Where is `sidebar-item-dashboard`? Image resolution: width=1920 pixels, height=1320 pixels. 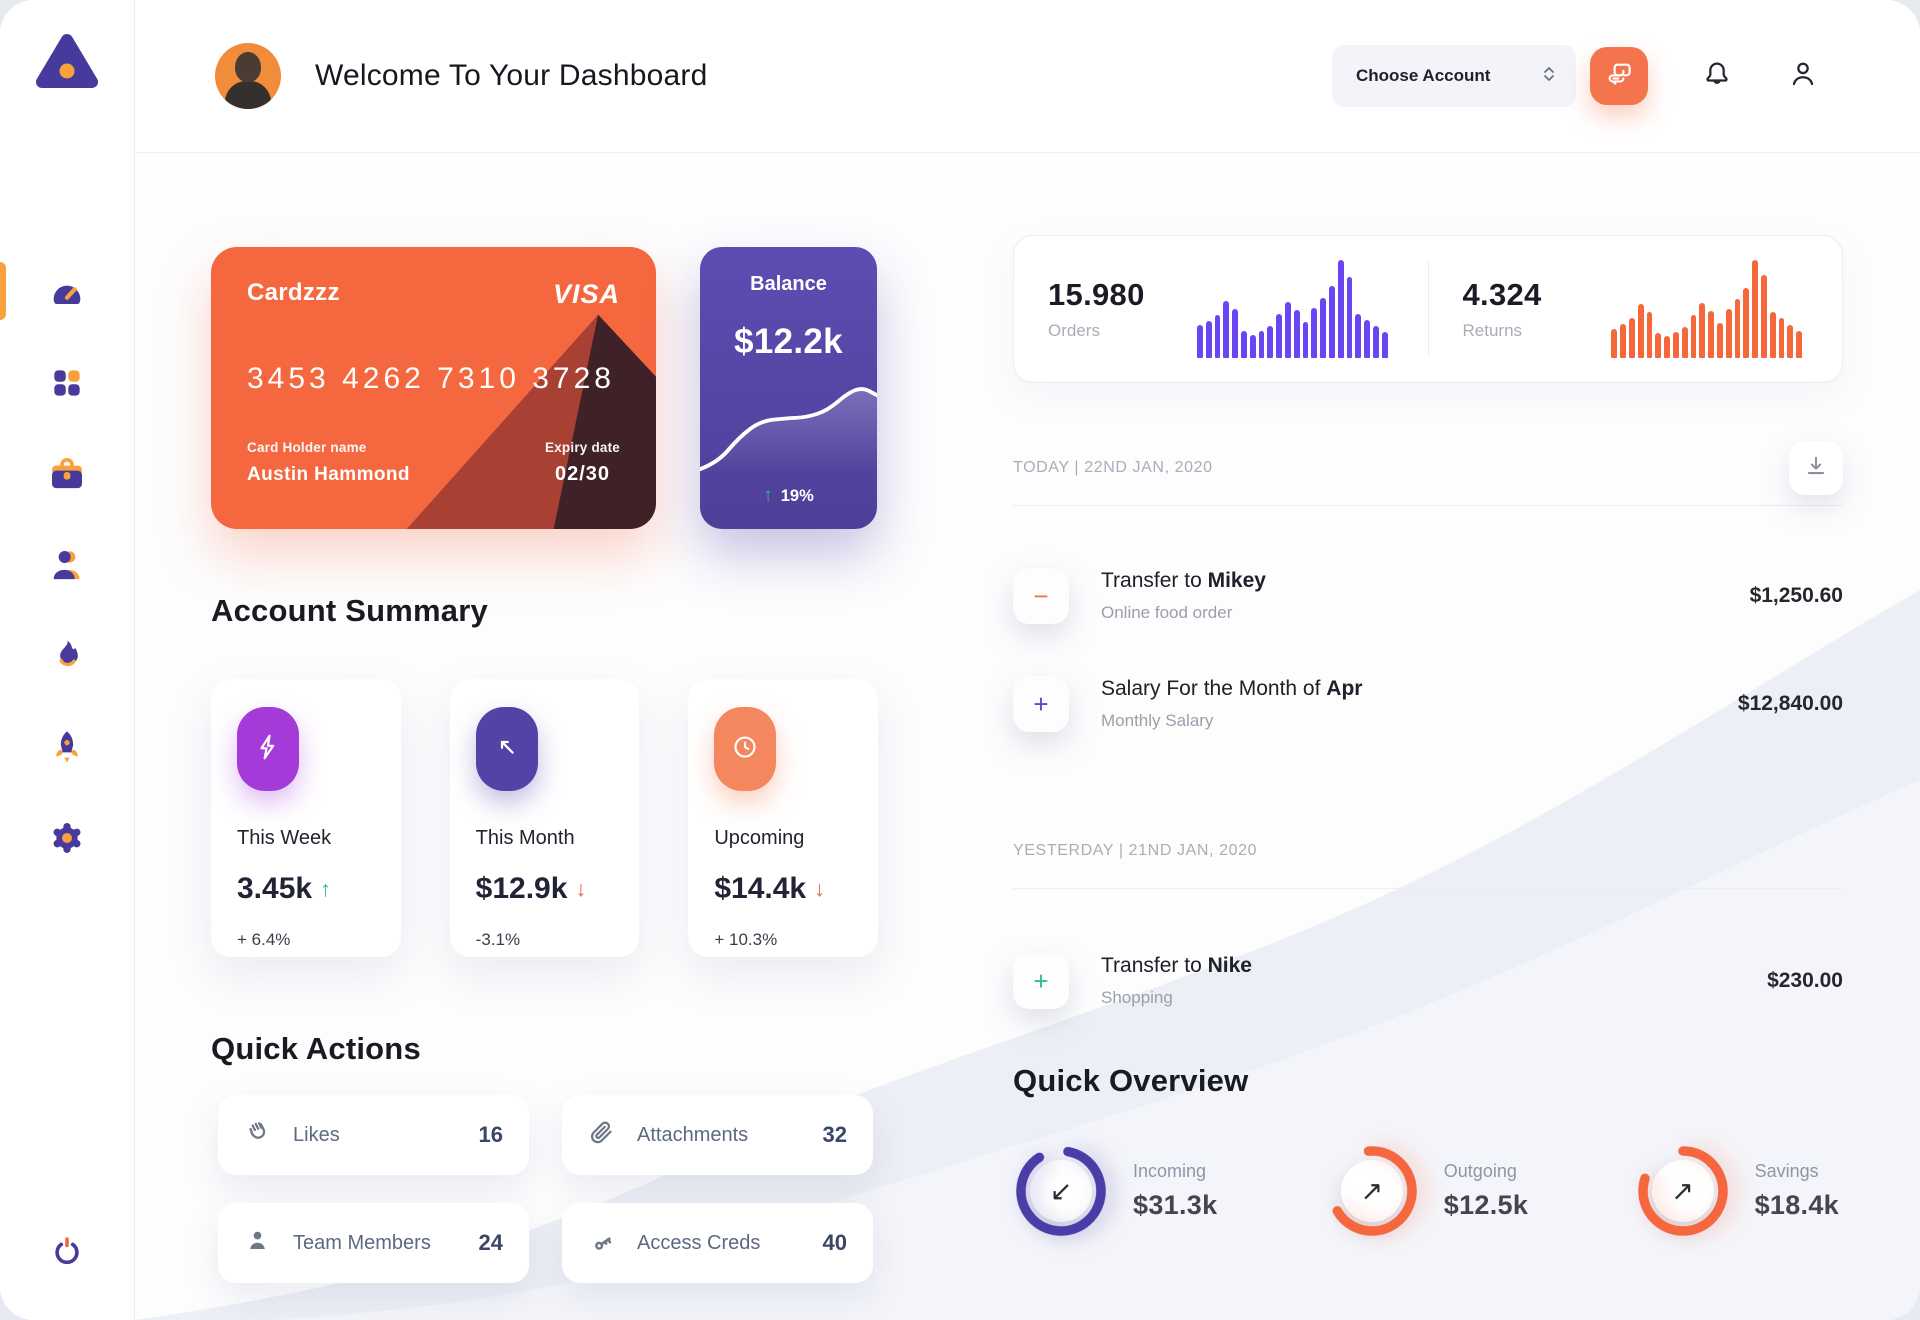 sidebar-item-dashboard is located at coordinates (44, 291).